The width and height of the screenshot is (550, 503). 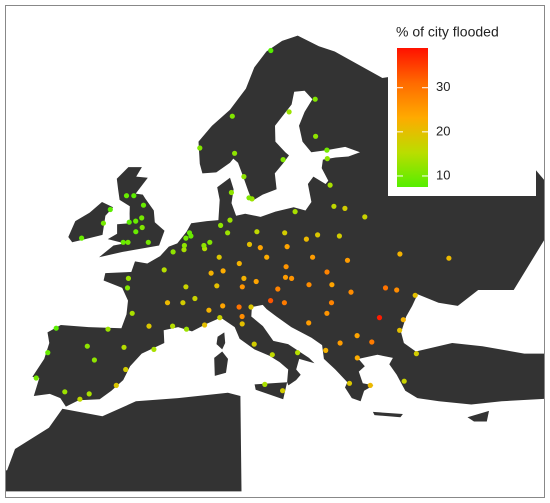 What do you see at coordinates (462, 107) in the screenshot?
I see `legend: % of city flooded 10 20 30` at bounding box center [462, 107].